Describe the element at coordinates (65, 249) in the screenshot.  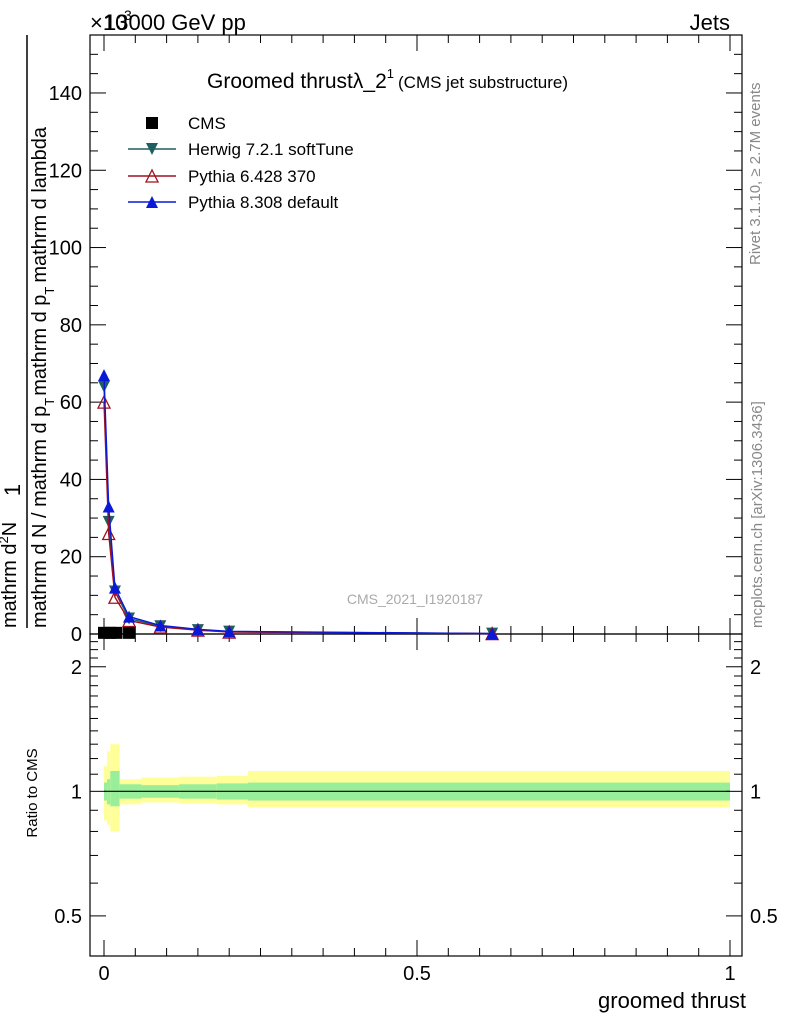
I see `main-ytick-label: 100` at that location.